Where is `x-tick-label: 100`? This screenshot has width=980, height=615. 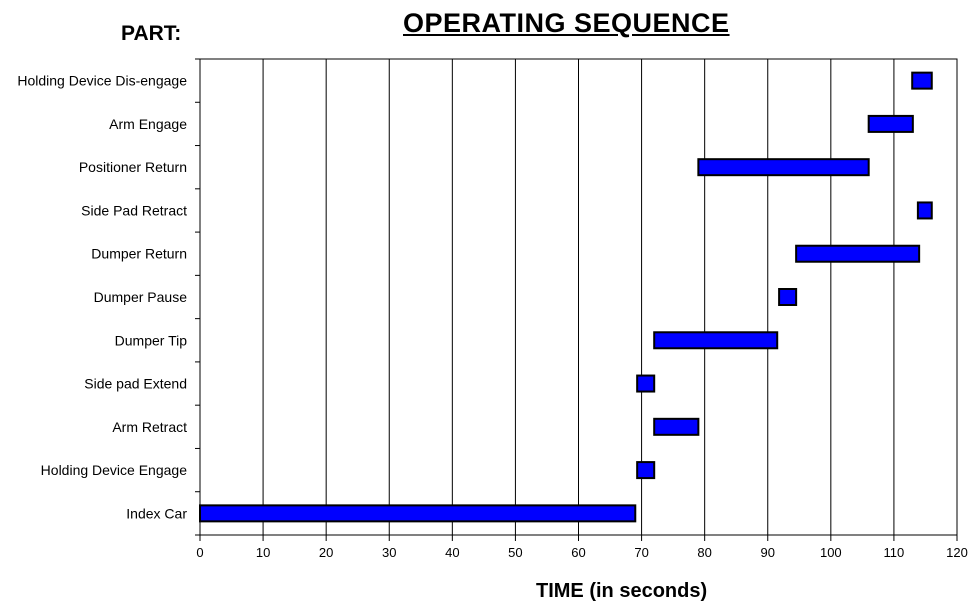
x-tick-label: 100 is located at coordinates (831, 552).